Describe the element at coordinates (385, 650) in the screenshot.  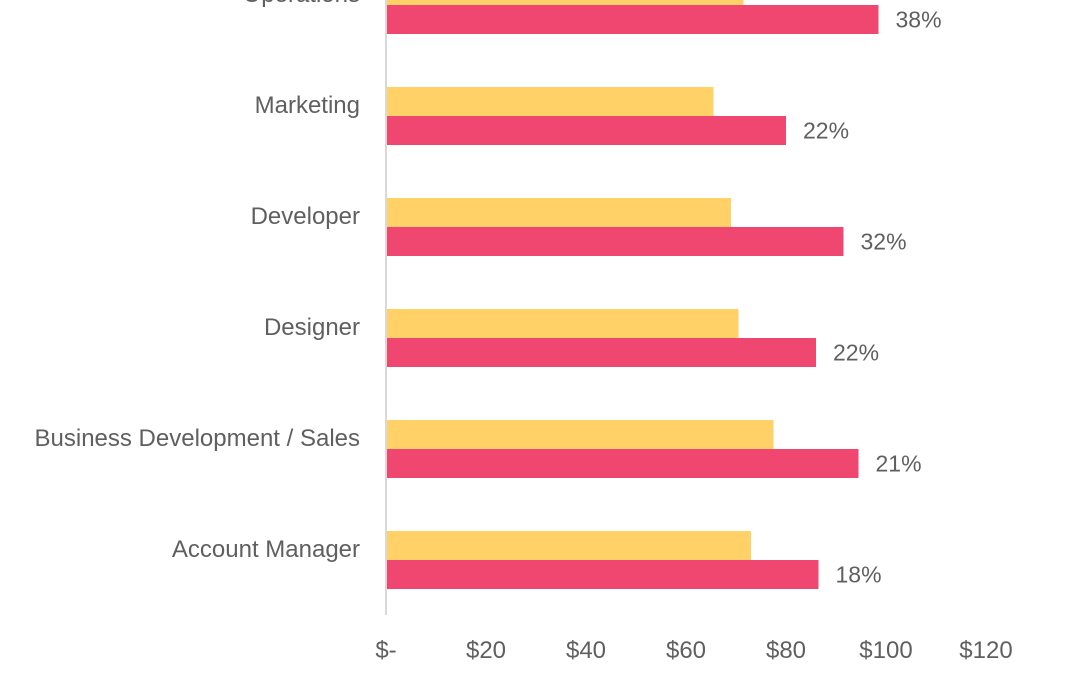
I see `x-tick-label-0: $-` at that location.